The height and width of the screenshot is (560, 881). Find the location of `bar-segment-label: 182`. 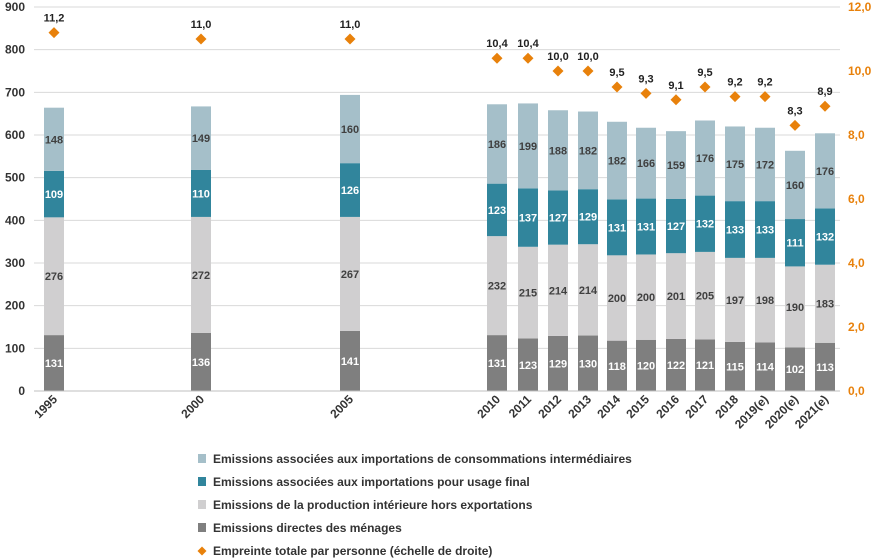

bar-segment-label: 182 is located at coordinates (617, 162).